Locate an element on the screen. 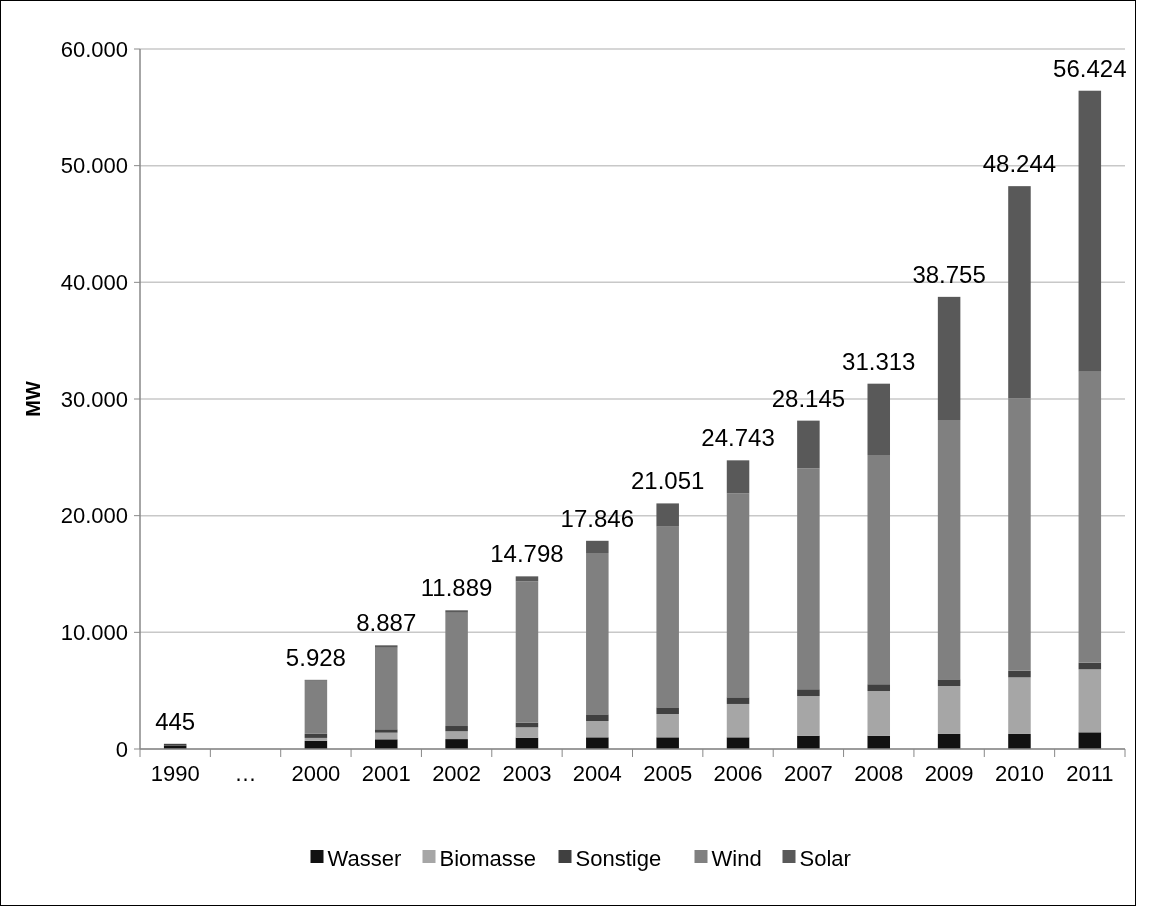 This screenshot has height=906, width=1153. x-tick-label: 2003 is located at coordinates (527, 773).